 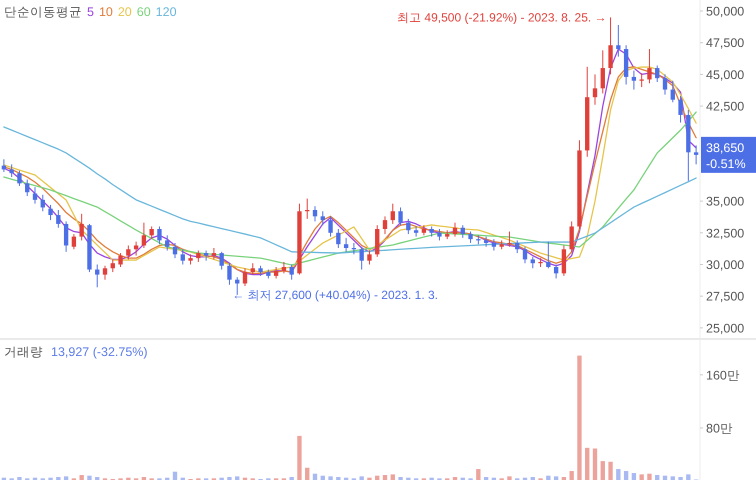 I want to click on y-tick-label: 50,000, so click(x=725, y=11).